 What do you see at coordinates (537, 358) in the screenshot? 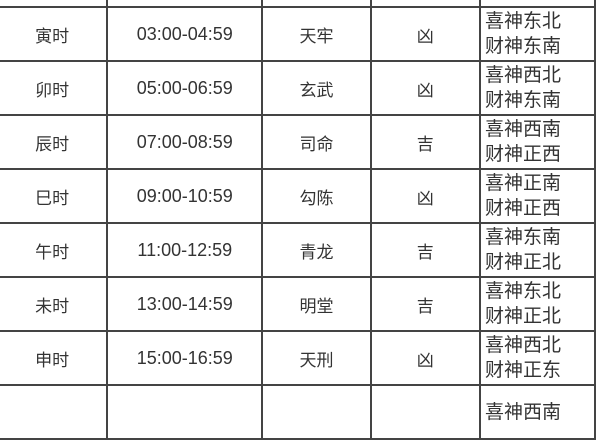
I see `direction-cell: 喜神西北 财神正东` at bounding box center [537, 358].